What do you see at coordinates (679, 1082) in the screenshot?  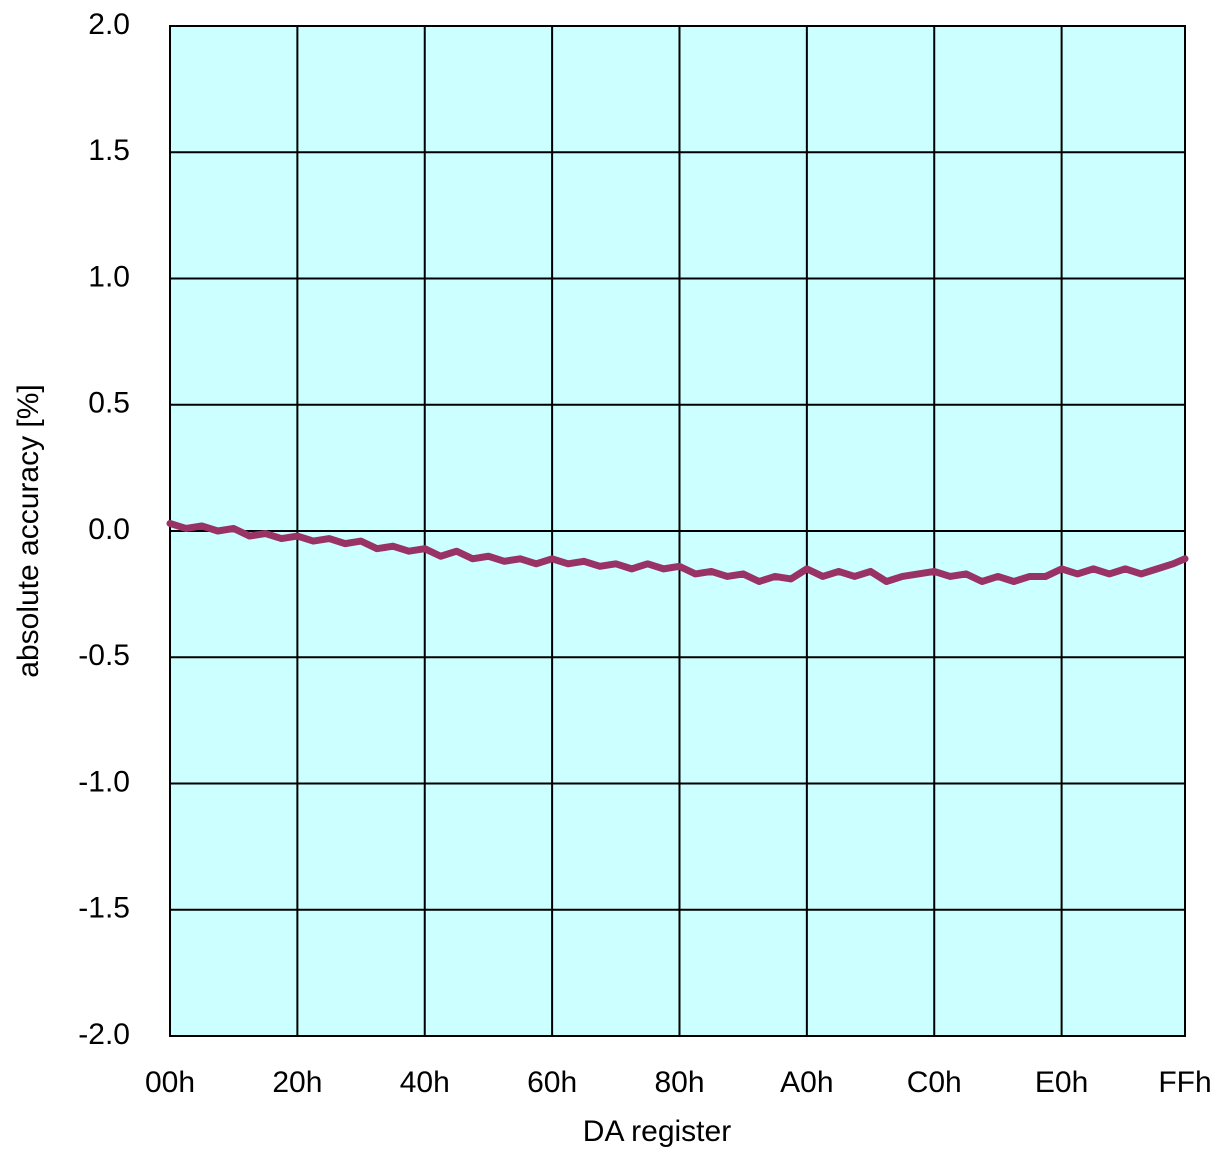 I see `x-tick-label: 80h` at bounding box center [679, 1082].